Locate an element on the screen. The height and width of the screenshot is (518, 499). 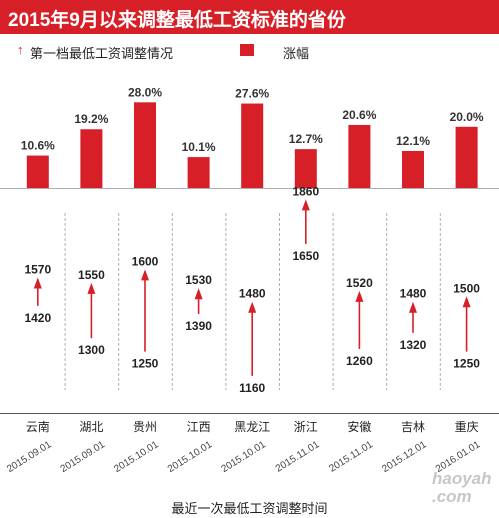
wage-from-label: 1260 is located at coordinates (359, 361).